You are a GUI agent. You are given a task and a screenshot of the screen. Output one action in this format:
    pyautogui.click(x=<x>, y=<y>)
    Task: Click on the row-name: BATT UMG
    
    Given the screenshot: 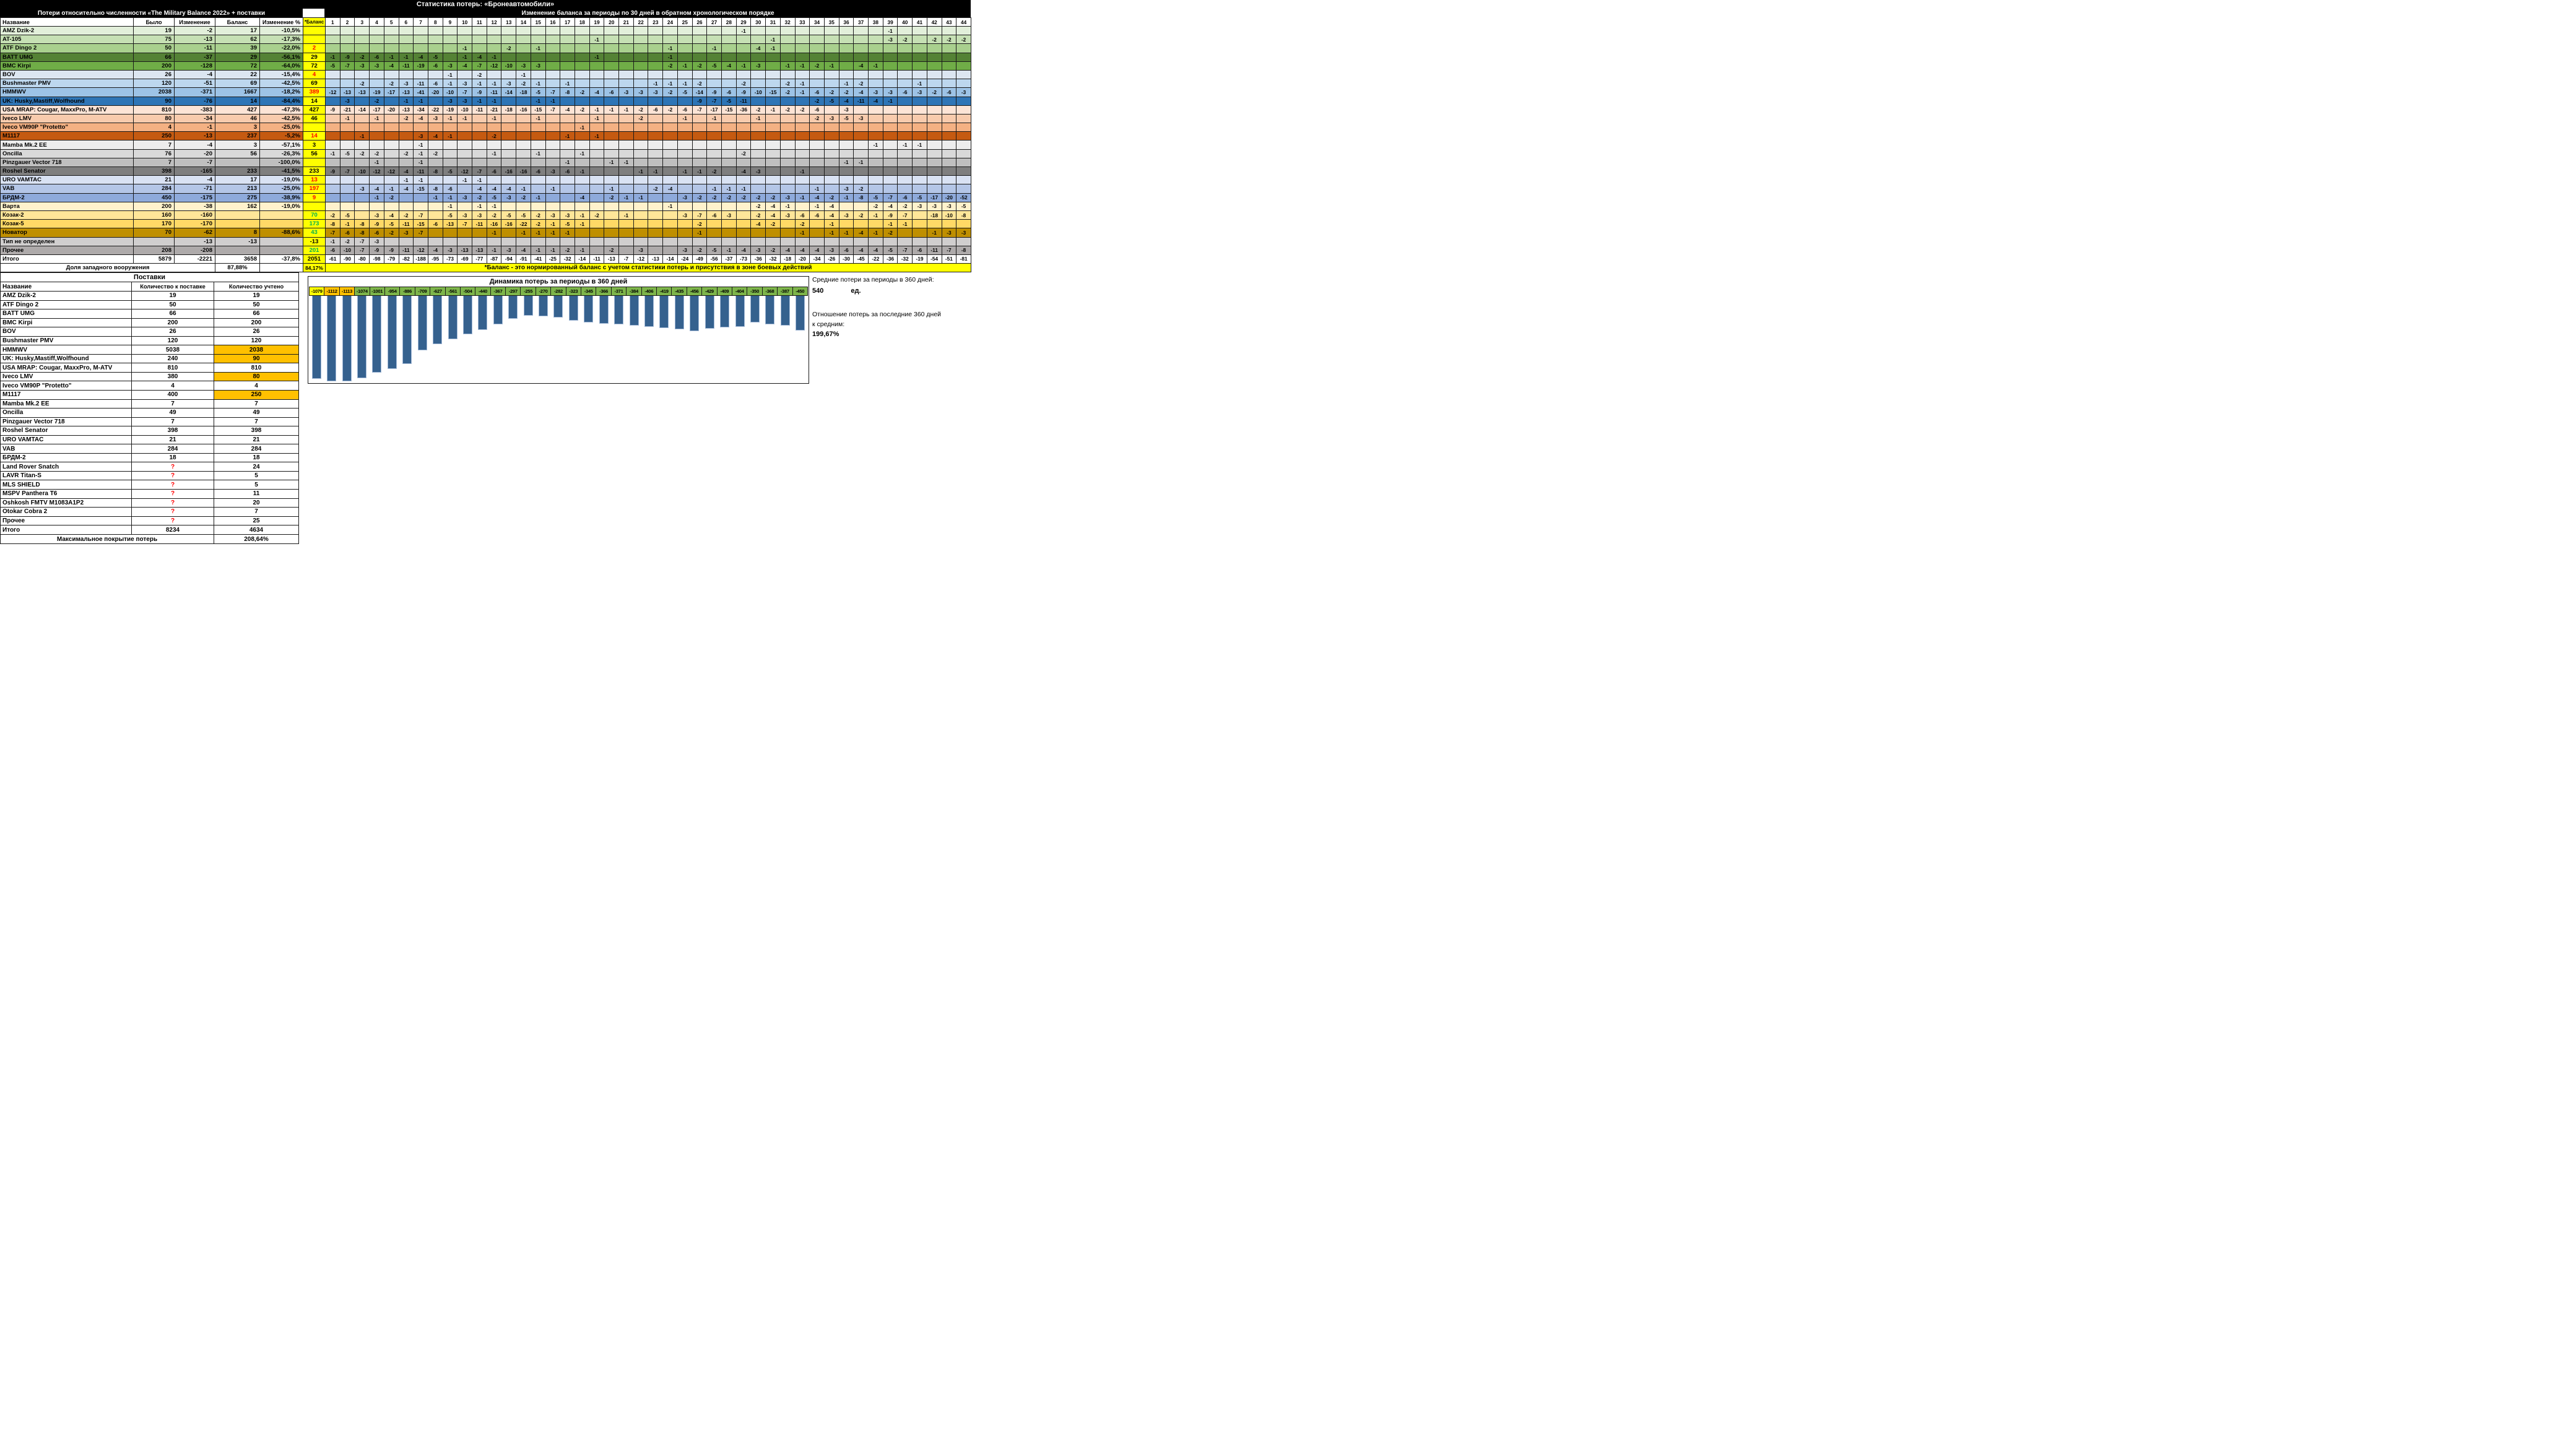 What is the action you would take?
    pyautogui.click(x=67, y=58)
    